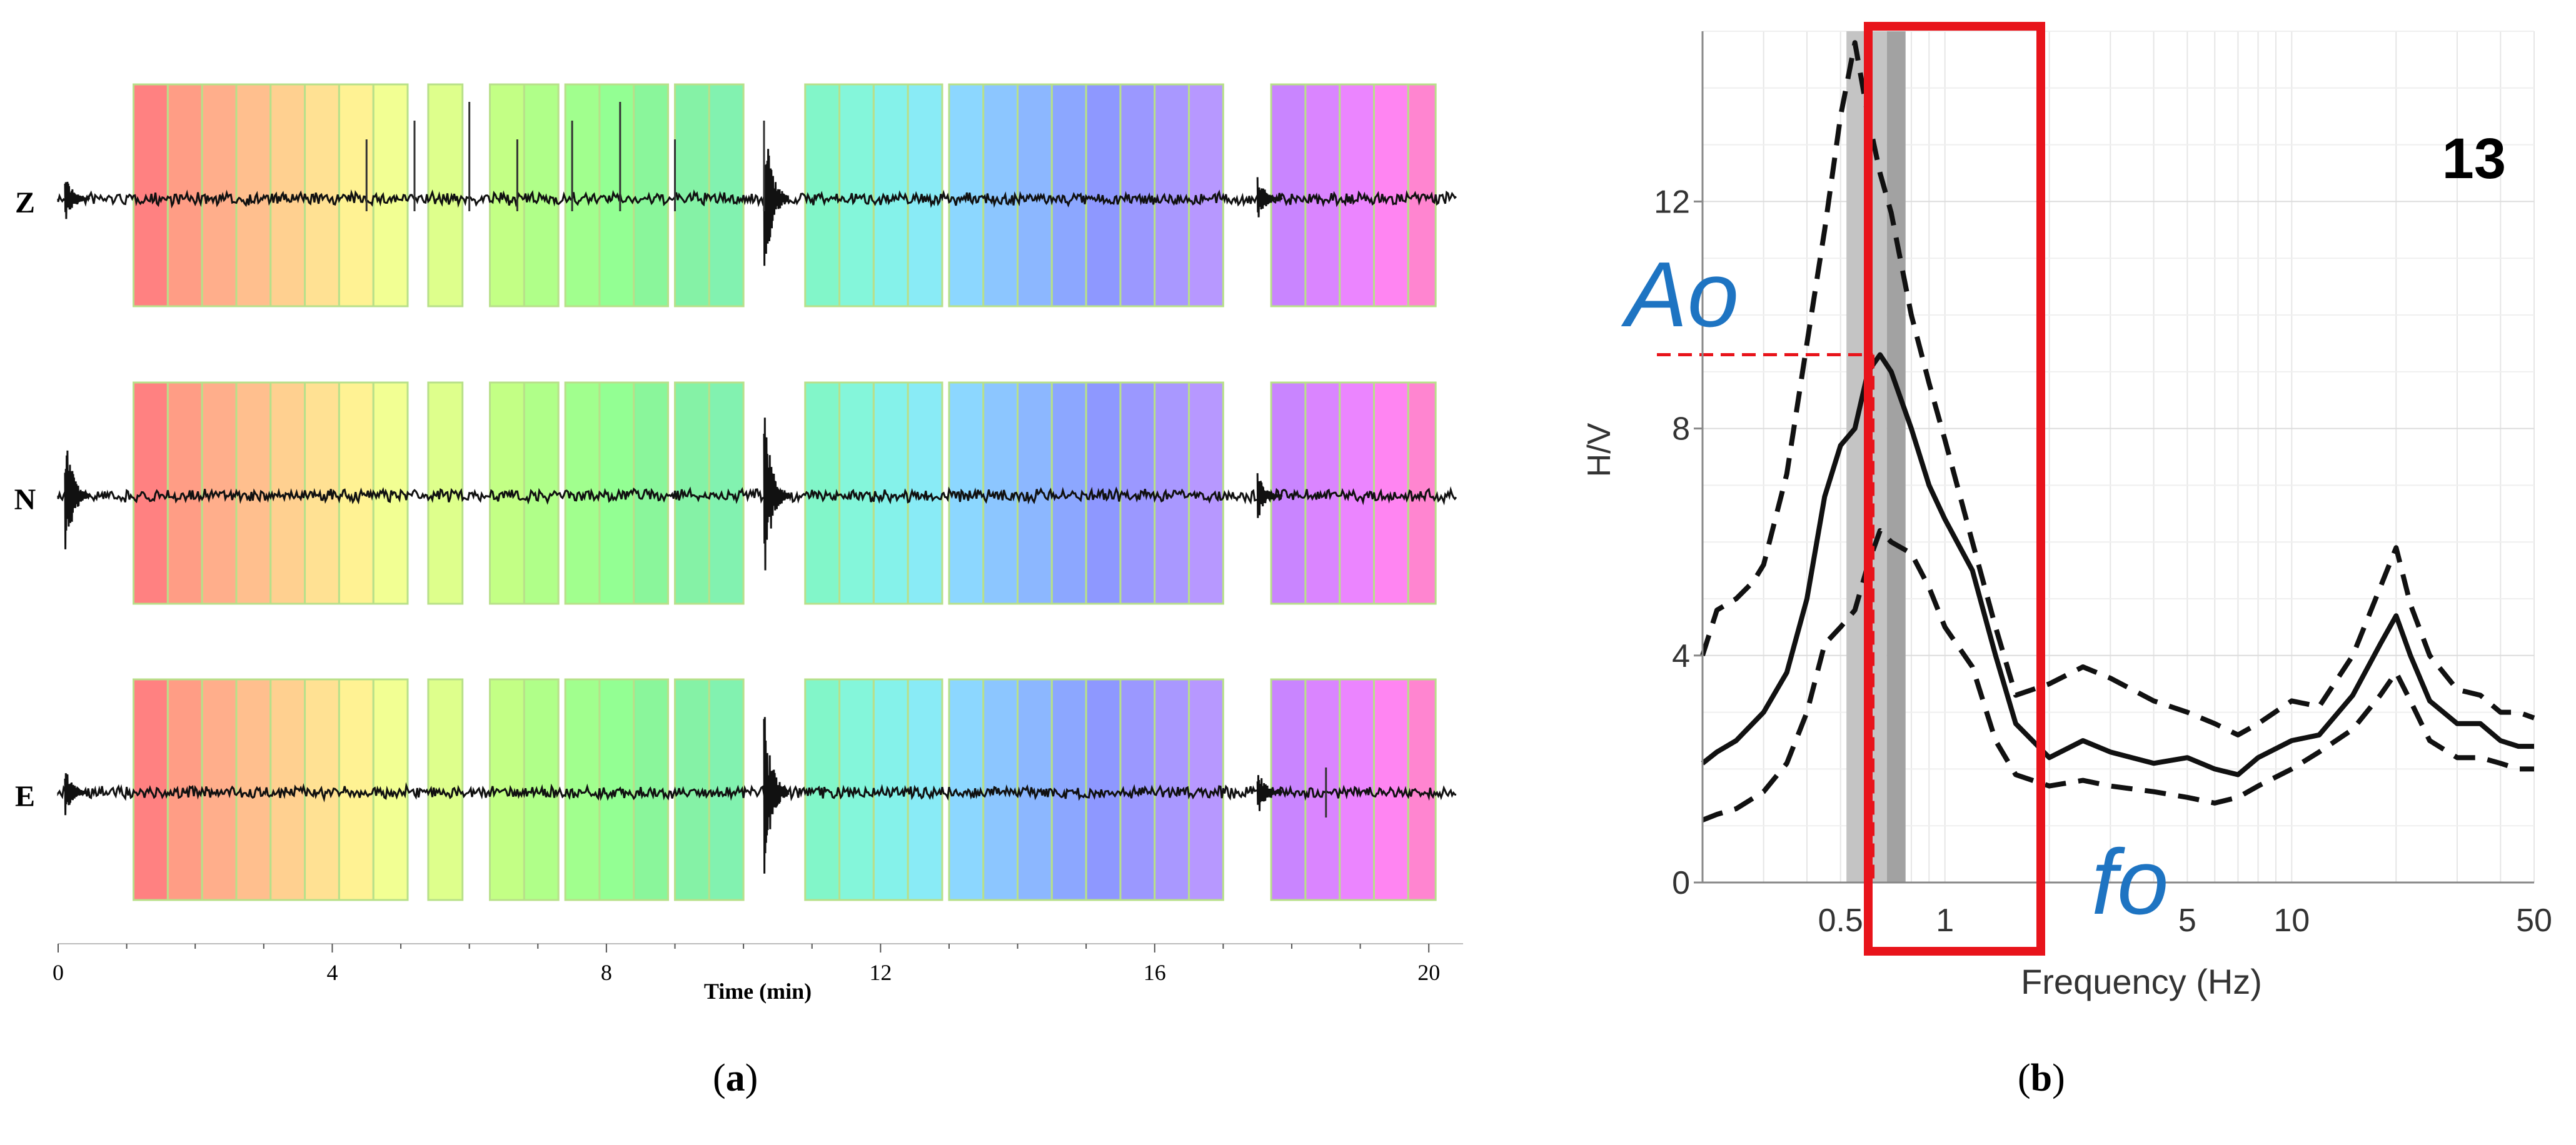  What do you see at coordinates (1840, 921) in the screenshot?
I see `x-tick-label-b-0: 0.5` at bounding box center [1840, 921].